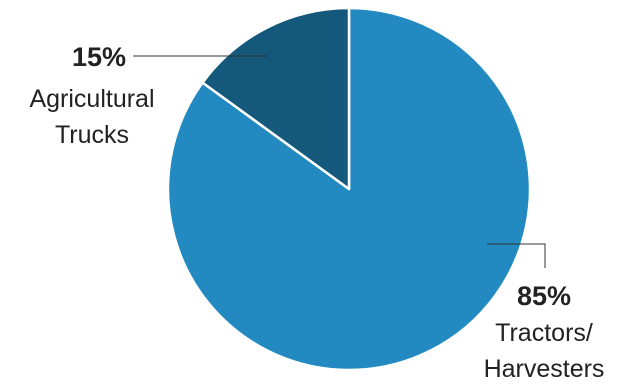  I want to click on slice-value-label-agricultural-trucks: 15%, so click(99, 57).